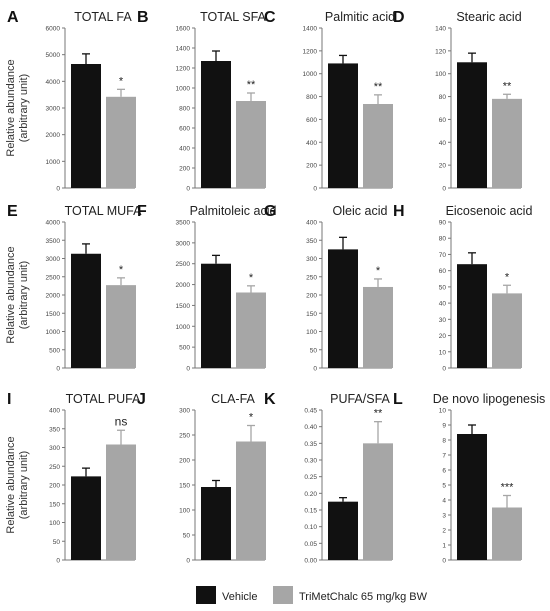 This screenshot has height=611, width=550. Describe the element at coordinates (310, 494) in the screenshot. I see `y-tick-label: 0.20` at that location.